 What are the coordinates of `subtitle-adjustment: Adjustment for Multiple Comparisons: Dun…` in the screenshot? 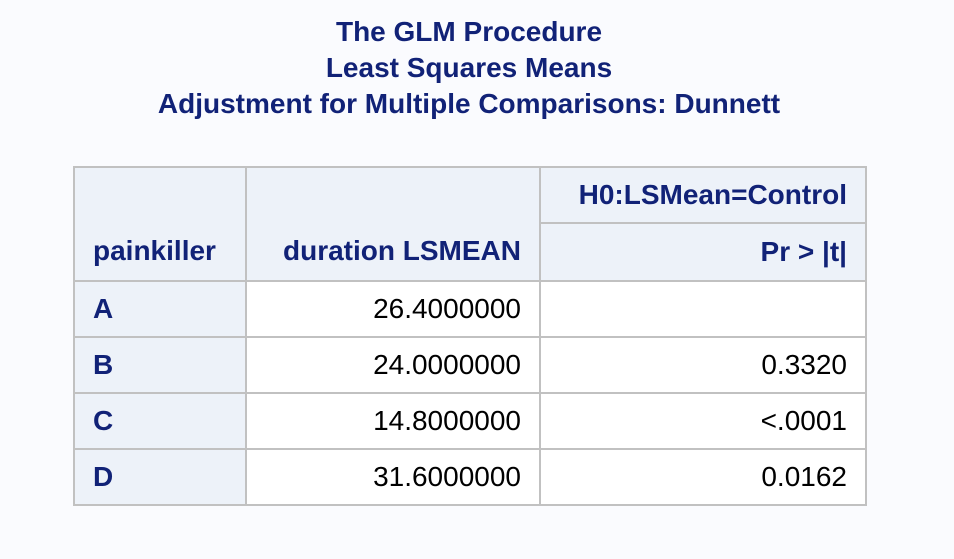 It's located at (469, 103).